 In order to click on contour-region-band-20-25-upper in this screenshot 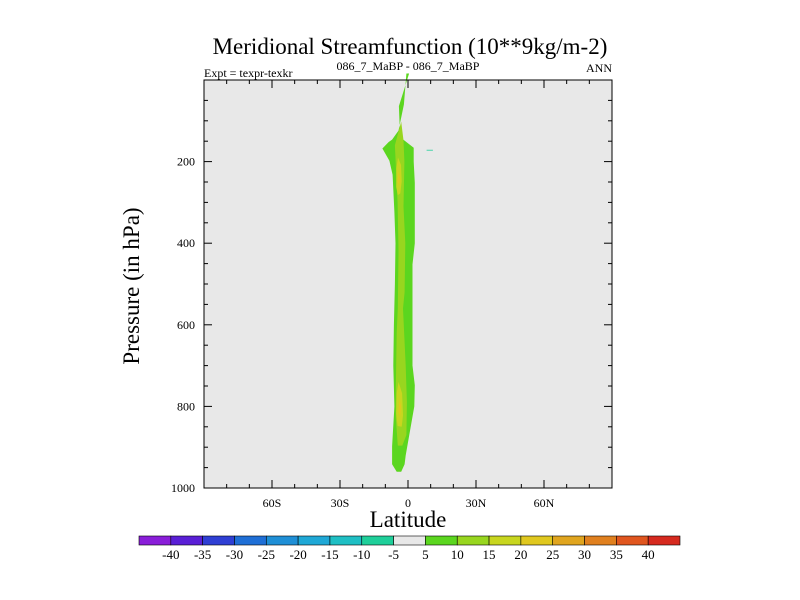, I will do `click(399, 178)`.